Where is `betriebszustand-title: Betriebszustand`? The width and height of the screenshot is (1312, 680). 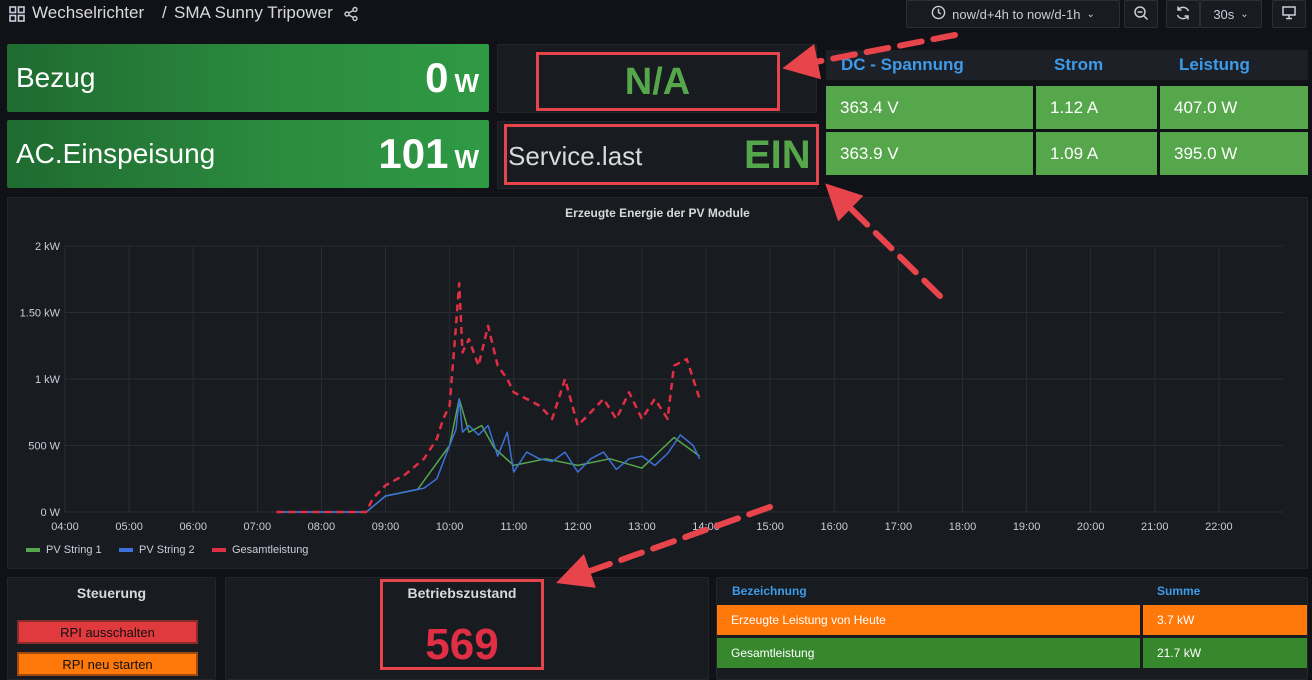
betriebszustand-title: Betriebszustand is located at coordinates (462, 593).